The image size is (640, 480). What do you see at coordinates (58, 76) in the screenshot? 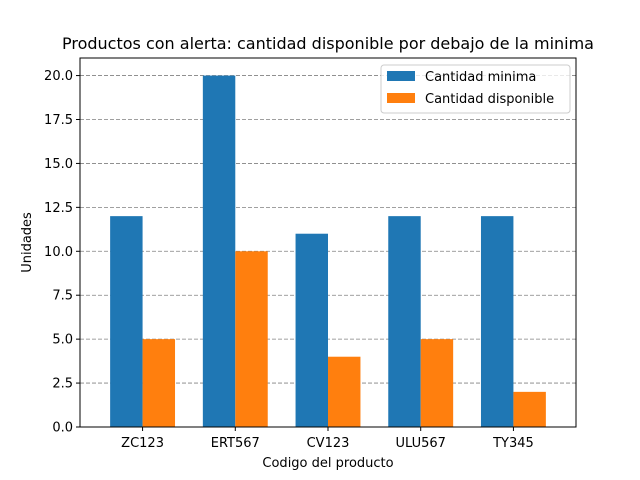
I see `y-tick-label: 20.0` at bounding box center [58, 76].